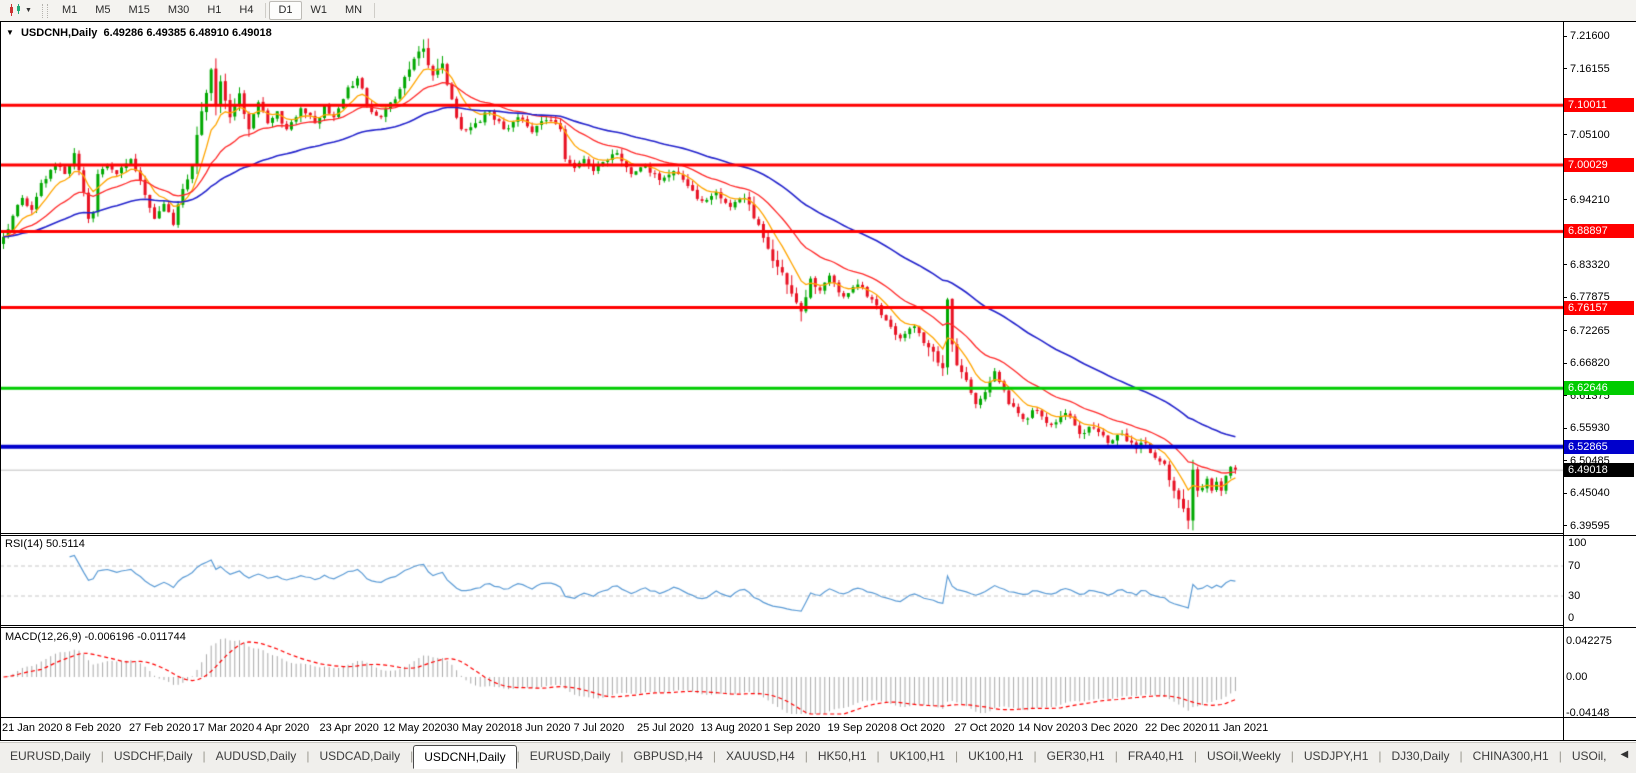  What do you see at coordinates (354, 10) in the screenshot?
I see `timeframe-button-mn: MN` at bounding box center [354, 10].